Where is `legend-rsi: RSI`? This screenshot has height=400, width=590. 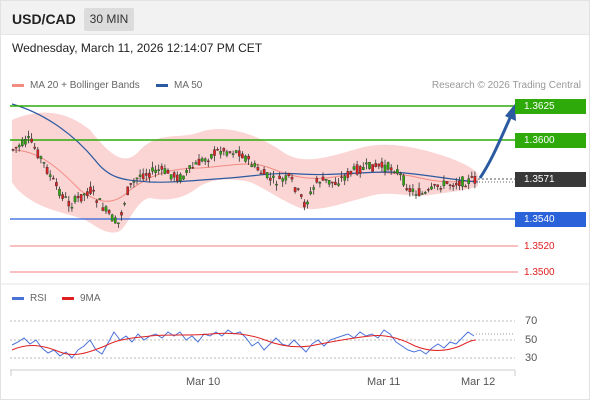
legend-rsi: RSI is located at coordinates (29, 298).